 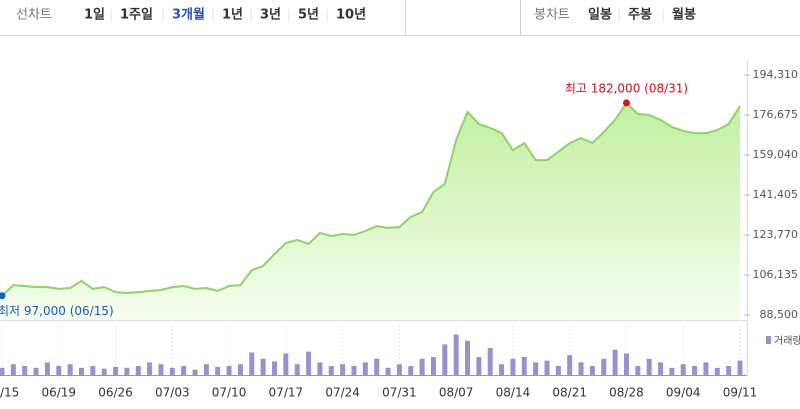 What do you see at coordinates (552, 15) in the screenshot?
I see `chart-type-label: 봉차트` at bounding box center [552, 15].